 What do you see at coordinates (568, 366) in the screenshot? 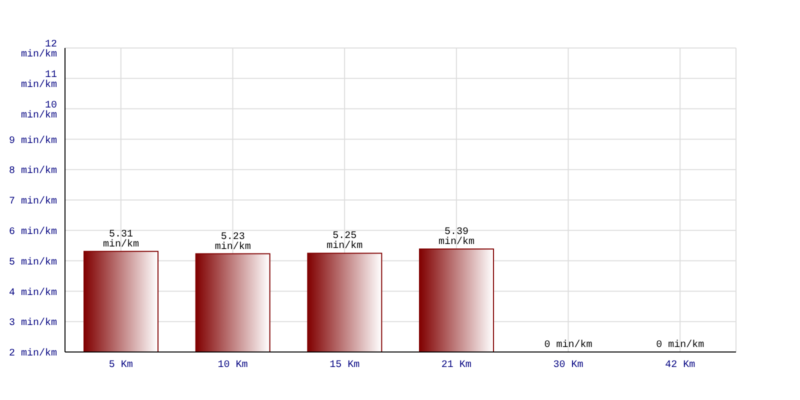
I see `x-tick-label: 30 Km` at bounding box center [568, 366].